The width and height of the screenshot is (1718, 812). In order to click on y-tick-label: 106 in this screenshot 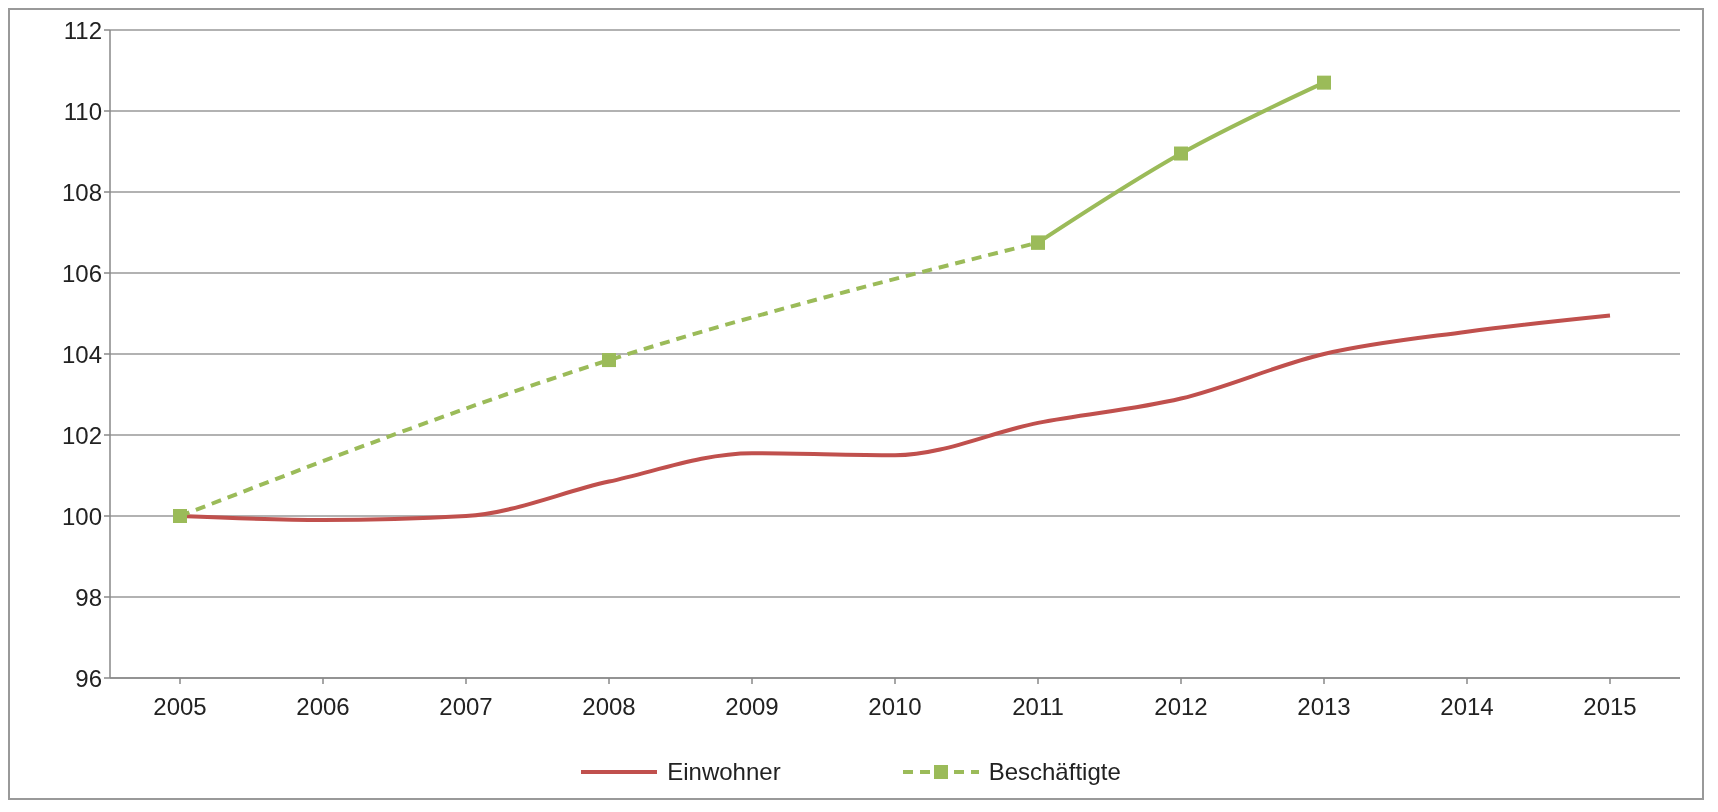, I will do `click(81, 273)`.